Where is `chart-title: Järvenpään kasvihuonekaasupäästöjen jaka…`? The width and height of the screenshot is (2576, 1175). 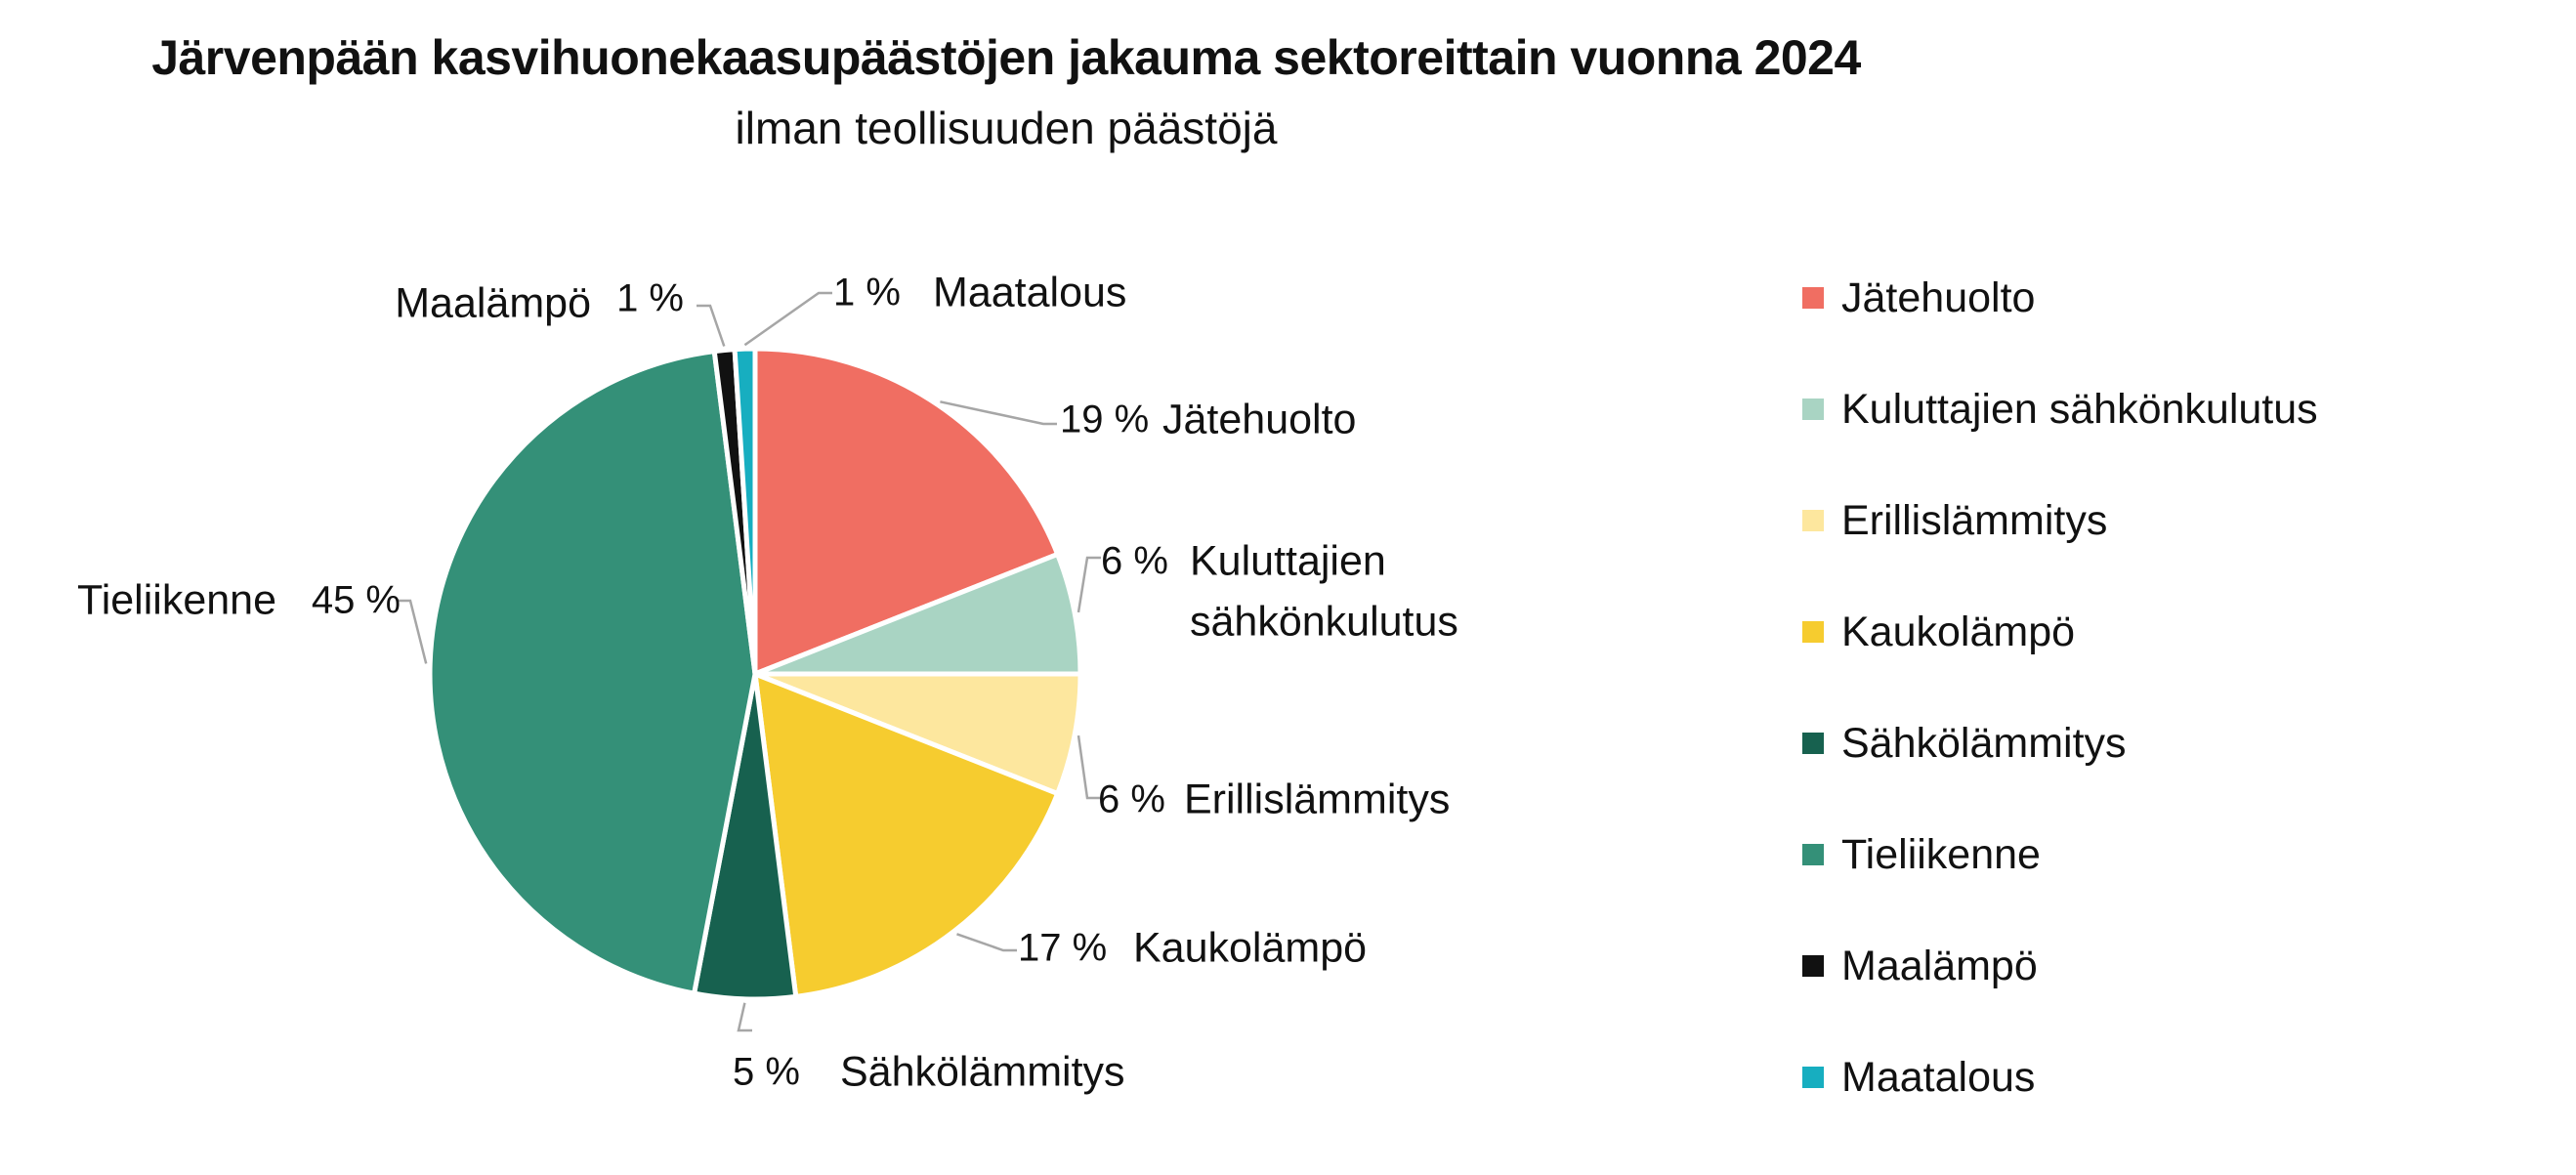
chart-title: Järvenpään kasvihuonekaasupäästöjen jaka… is located at coordinates (1006, 57).